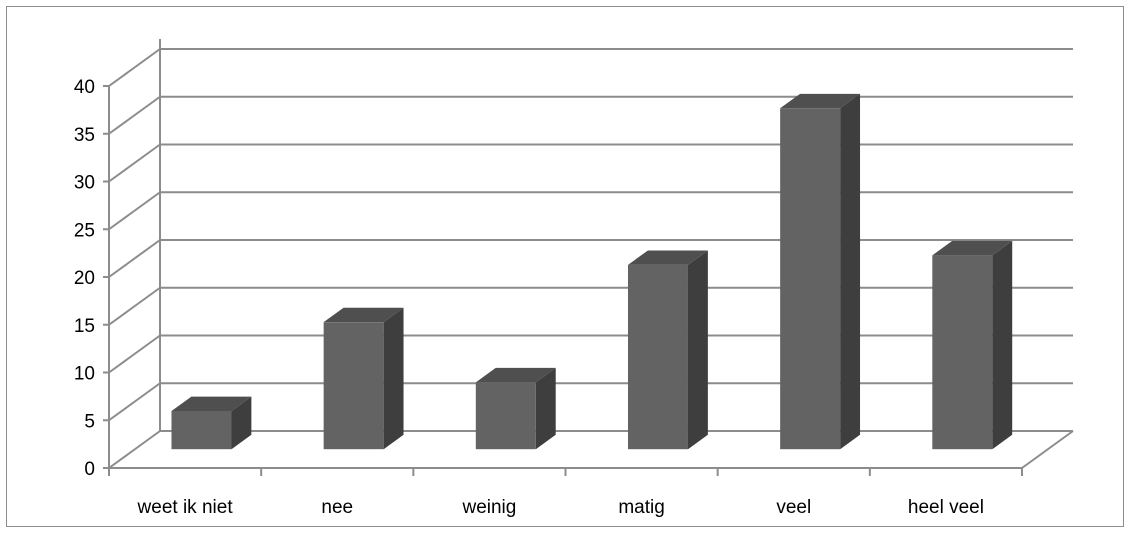  I want to click on y-tick-label: 15, so click(84, 326).